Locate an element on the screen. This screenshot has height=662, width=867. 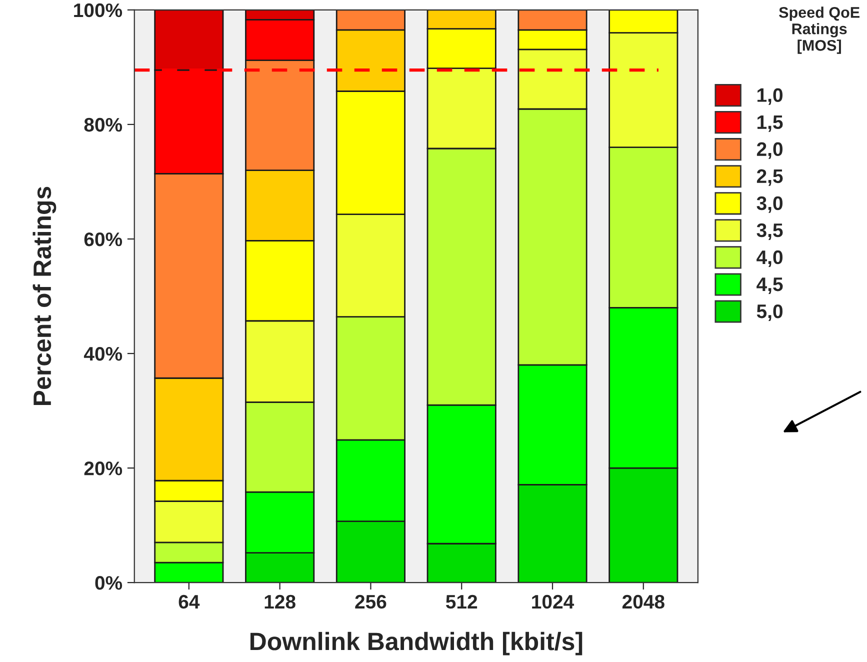
x-tick-label: 2048 is located at coordinates (643, 601).